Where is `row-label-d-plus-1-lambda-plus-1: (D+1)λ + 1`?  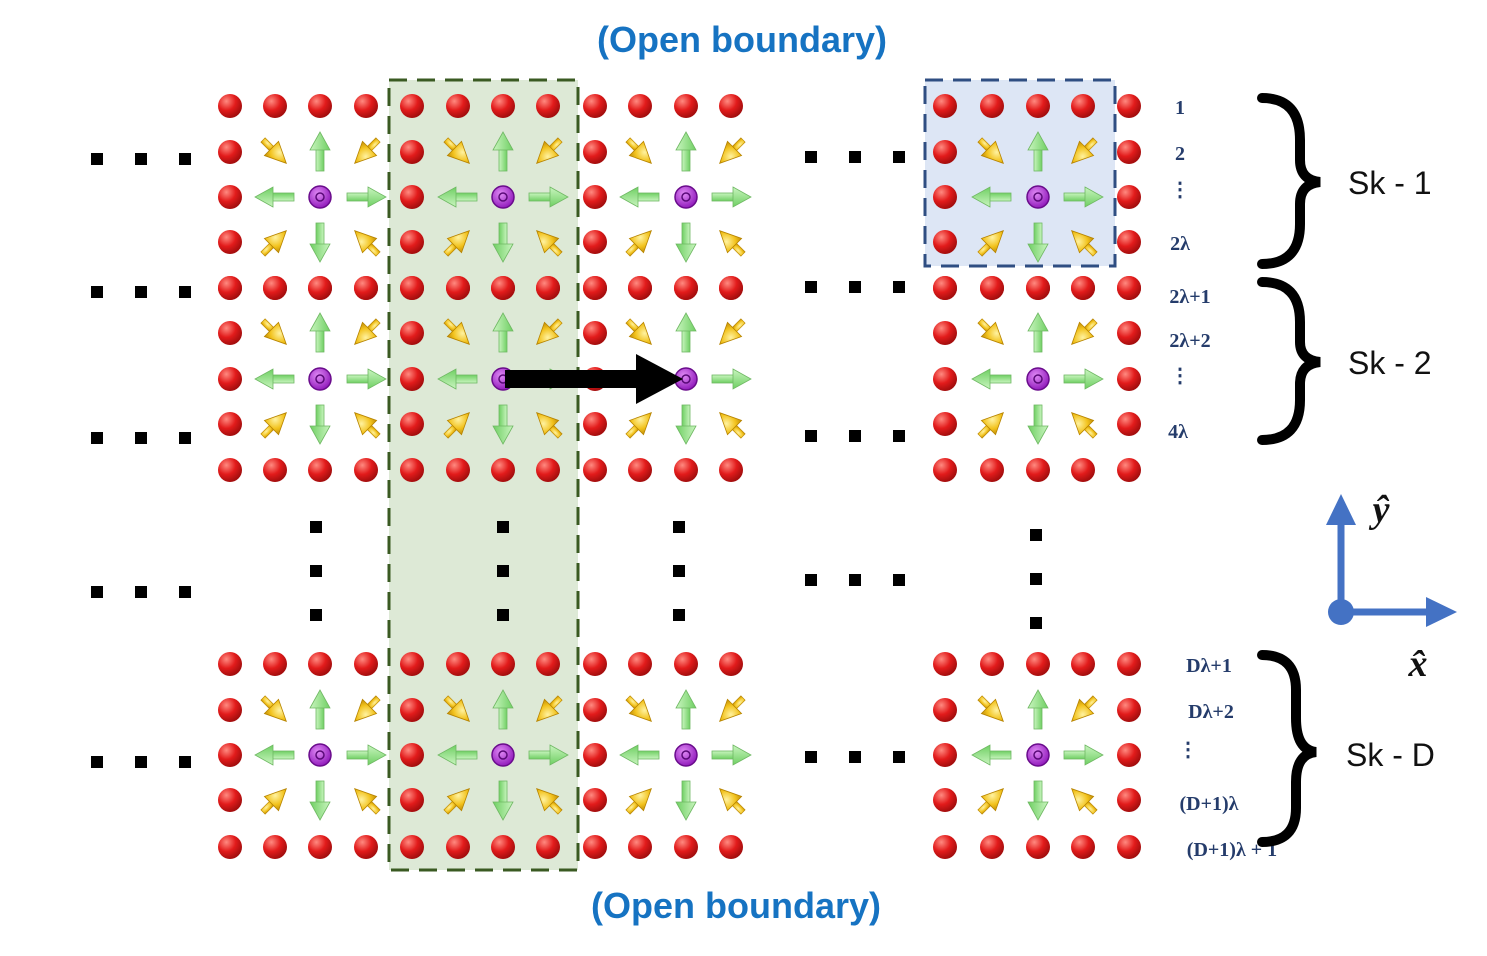
row-label-d-plus-1-lambda-plus-1: (D+1)λ + 1 is located at coordinates (1232, 850).